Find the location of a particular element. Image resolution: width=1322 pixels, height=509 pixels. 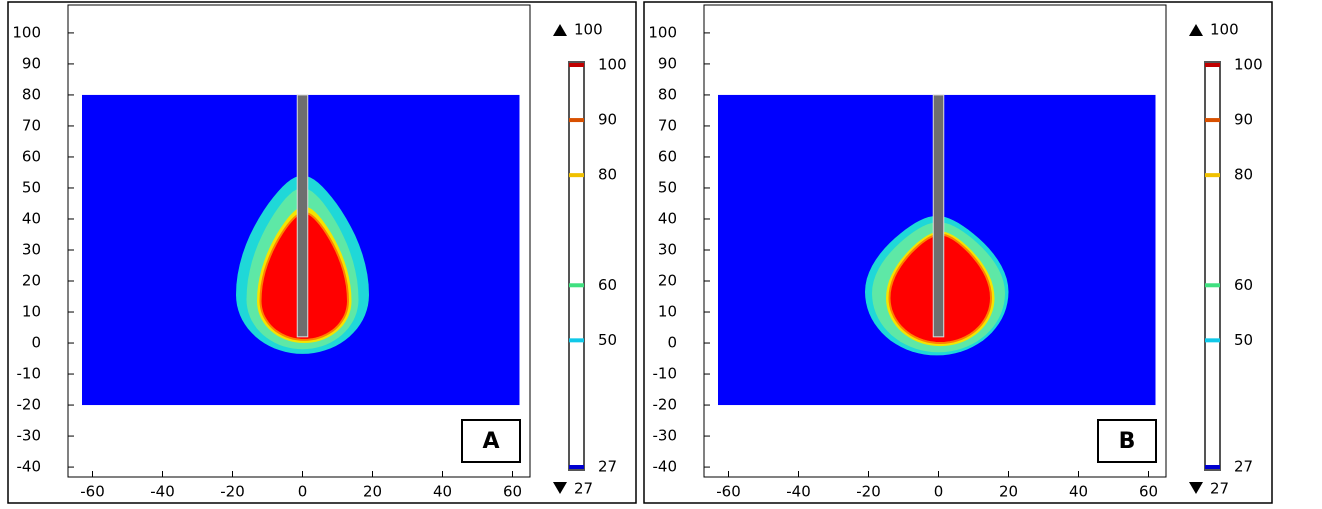

panel-label: B is located at coordinates (1127, 441).